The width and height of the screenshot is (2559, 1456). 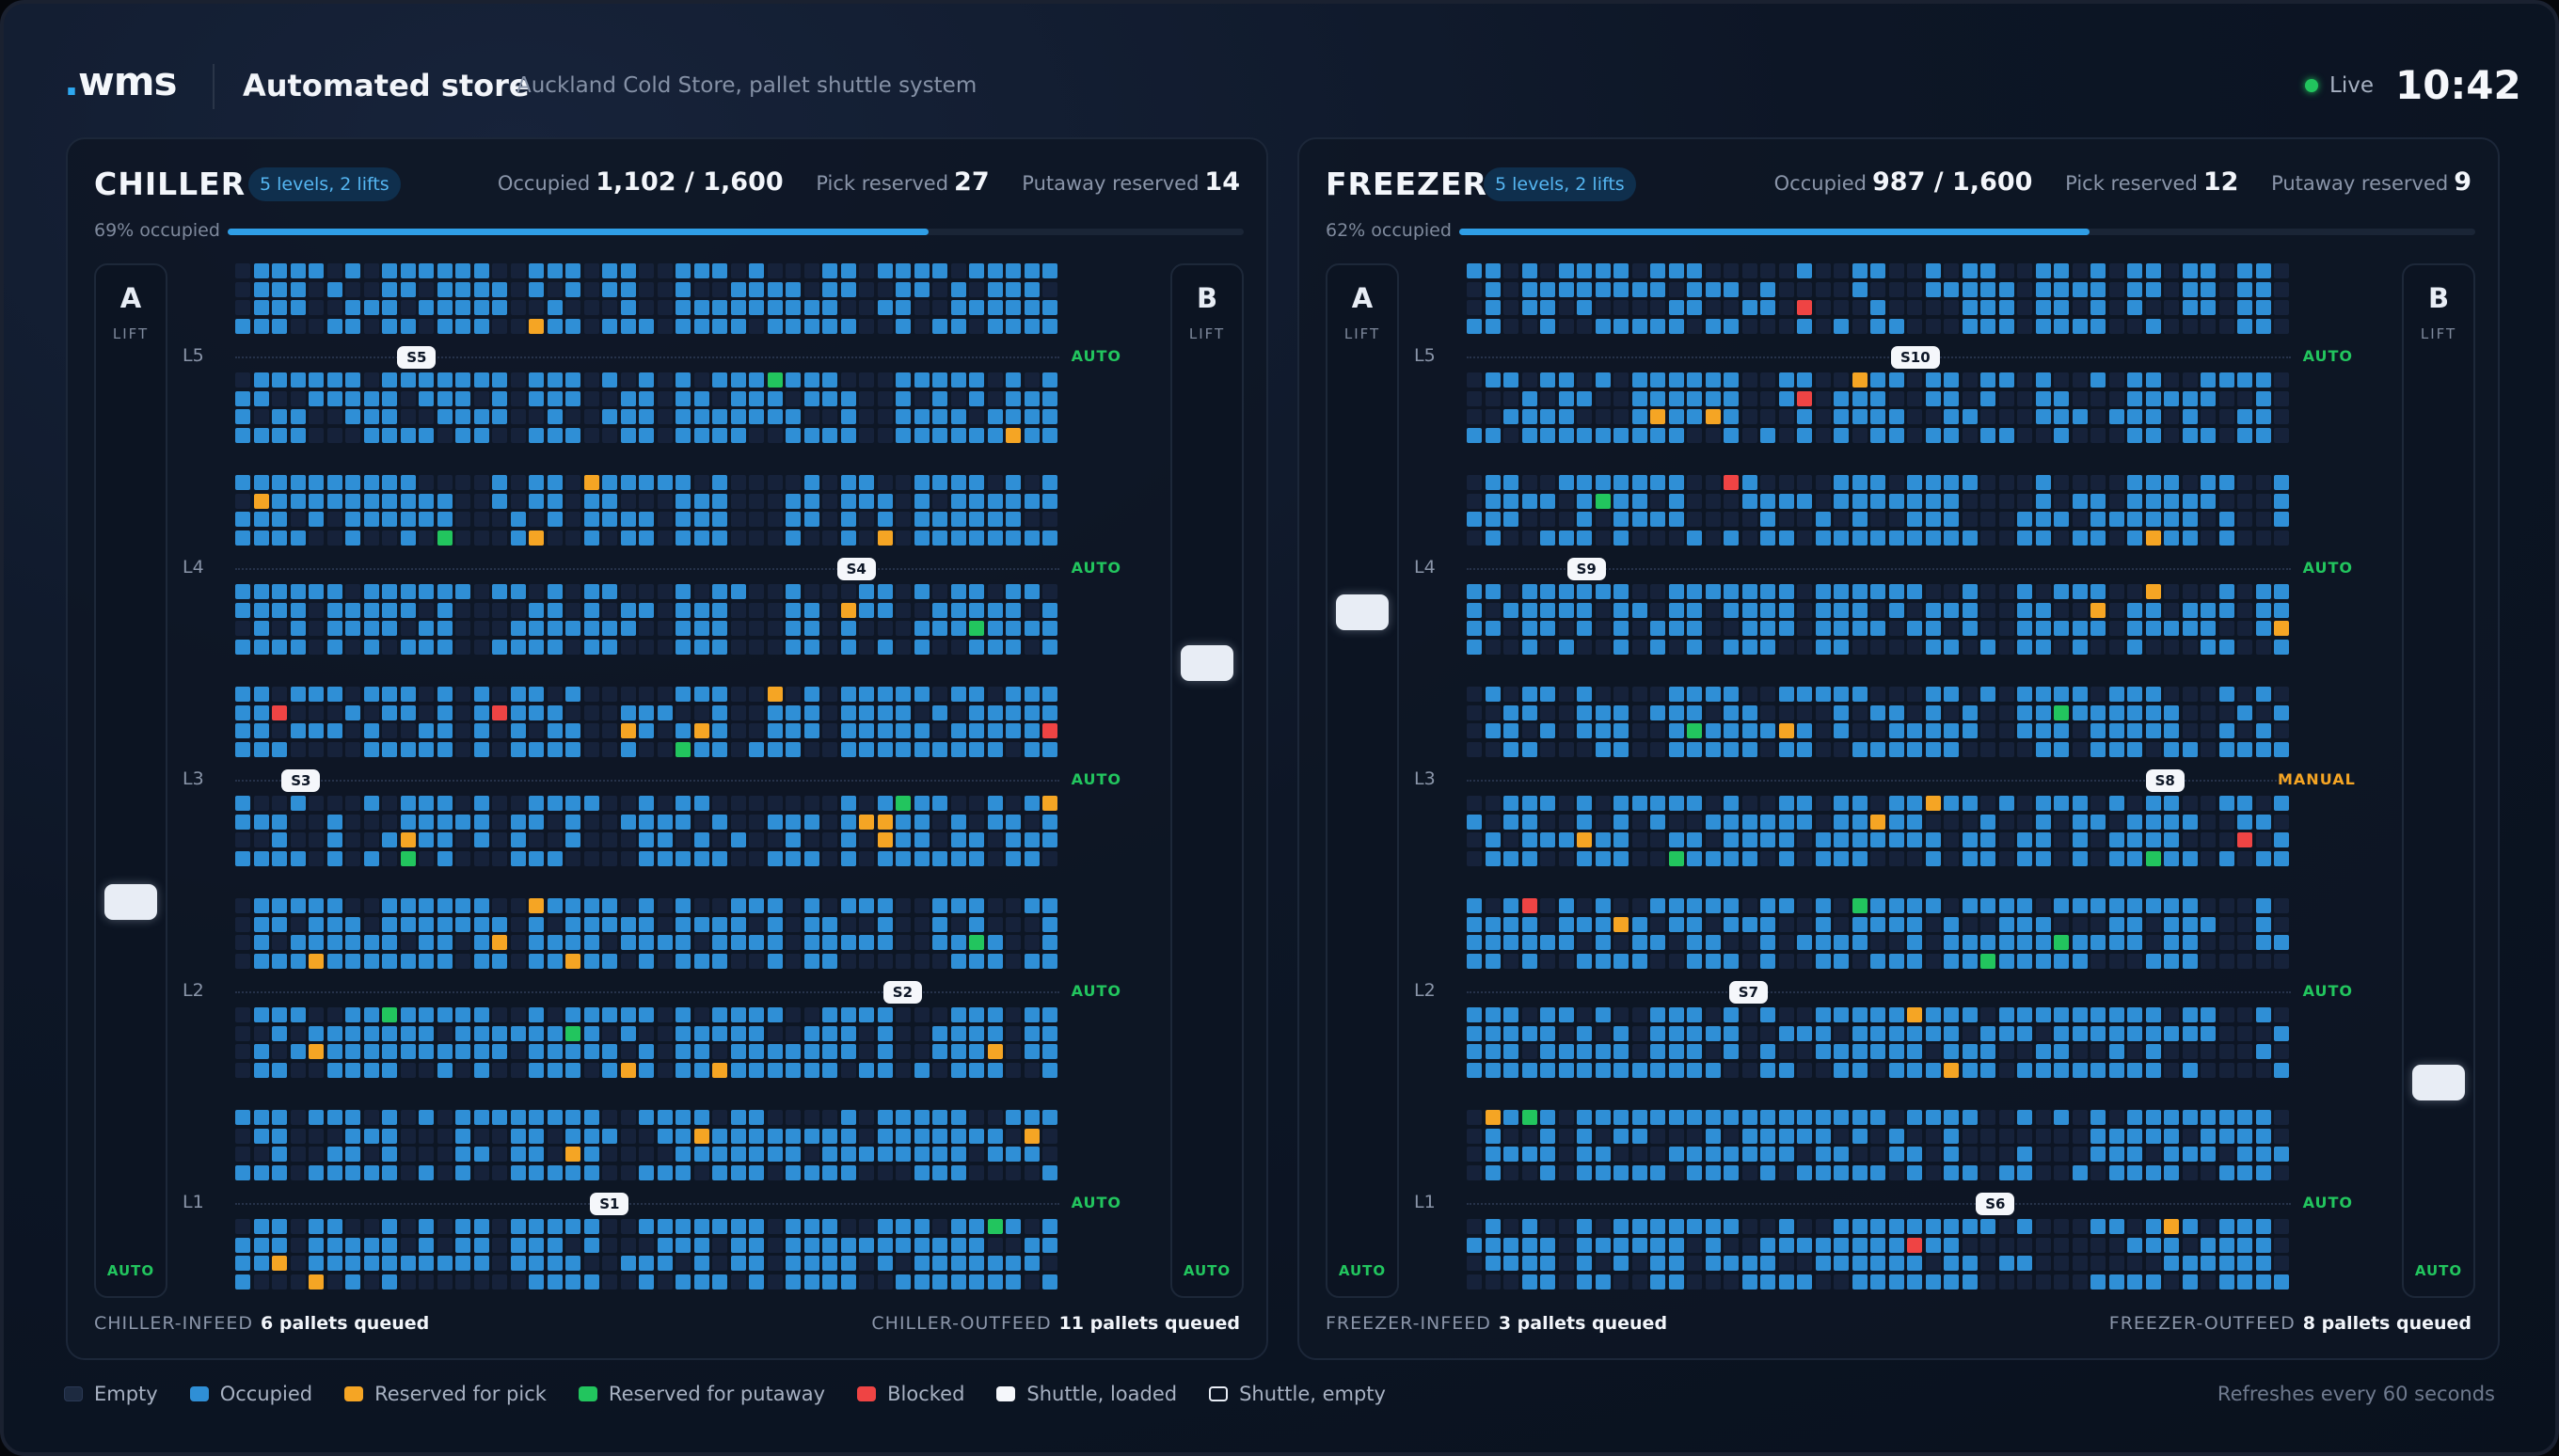 What do you see at coordinates (1748, 992) in the screenshot?
I see `shuttle: S7` at bounding box center [1748, 992].